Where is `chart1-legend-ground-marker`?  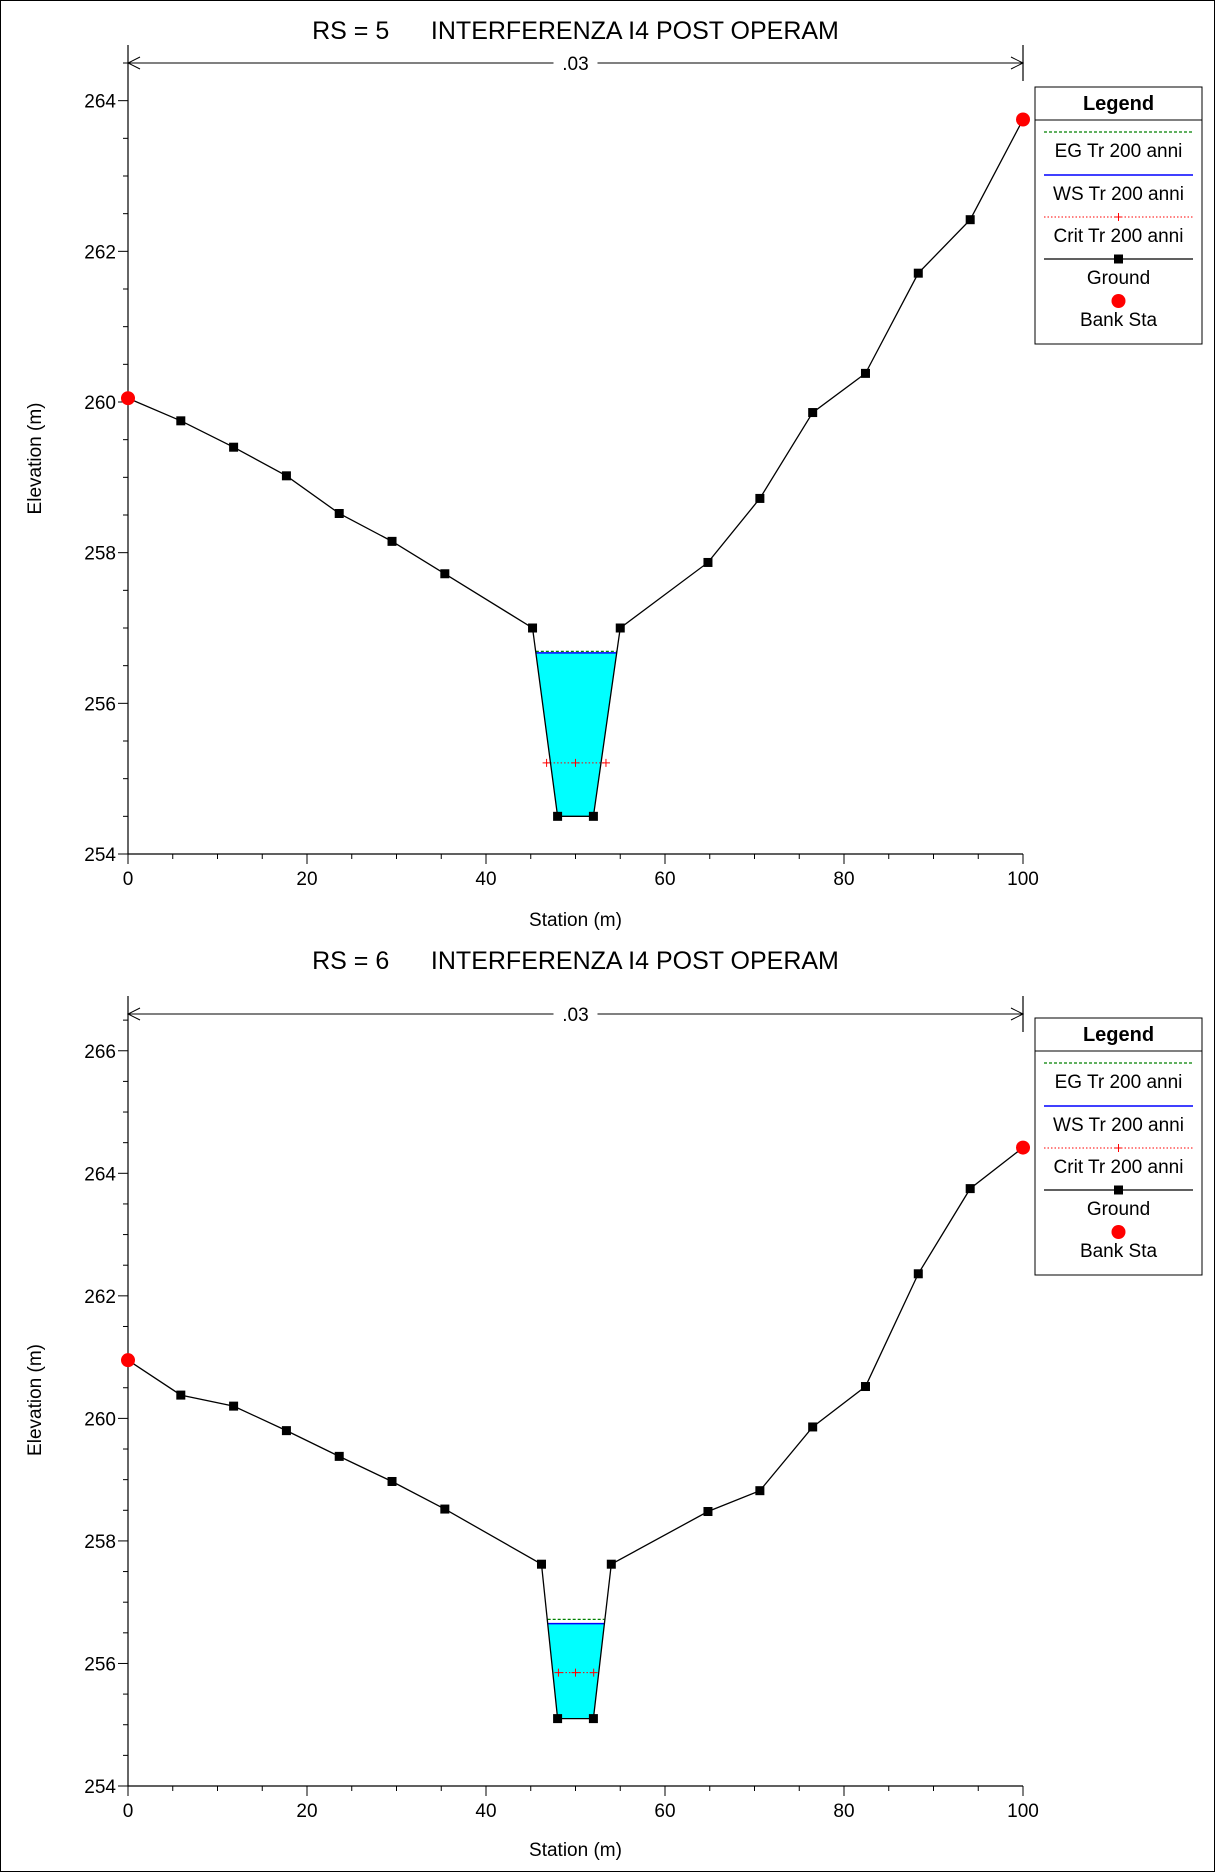
chart1-legend-ground-marker is located at coordinates (1118, 259).